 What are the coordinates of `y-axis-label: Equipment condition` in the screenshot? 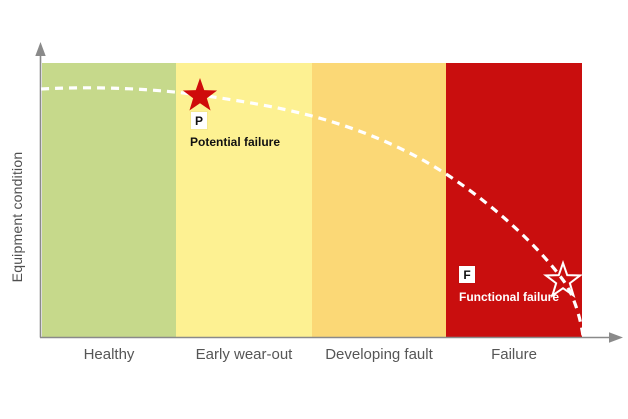 It's located at (17, 217).